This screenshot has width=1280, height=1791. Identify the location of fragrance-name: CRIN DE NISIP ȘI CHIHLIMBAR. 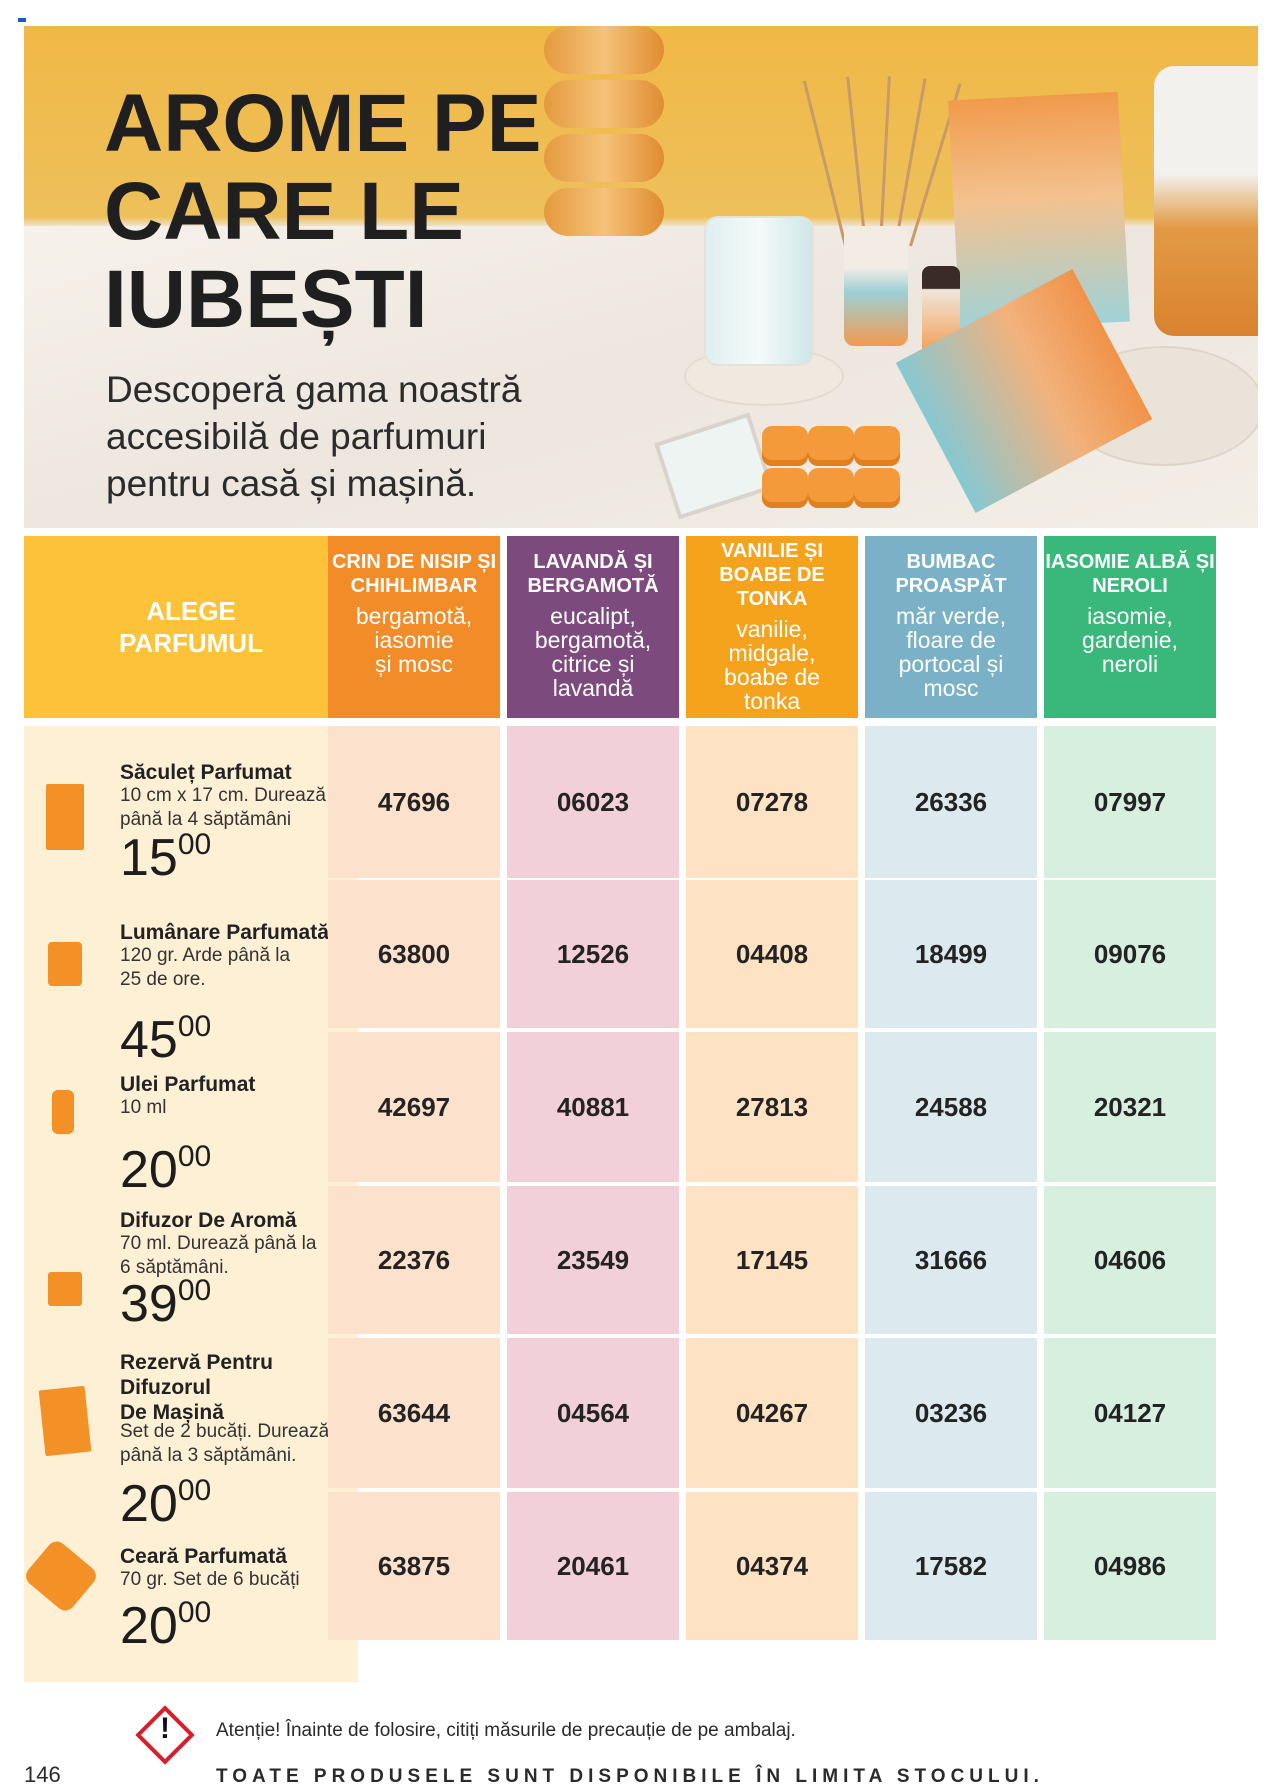
(414, 574).